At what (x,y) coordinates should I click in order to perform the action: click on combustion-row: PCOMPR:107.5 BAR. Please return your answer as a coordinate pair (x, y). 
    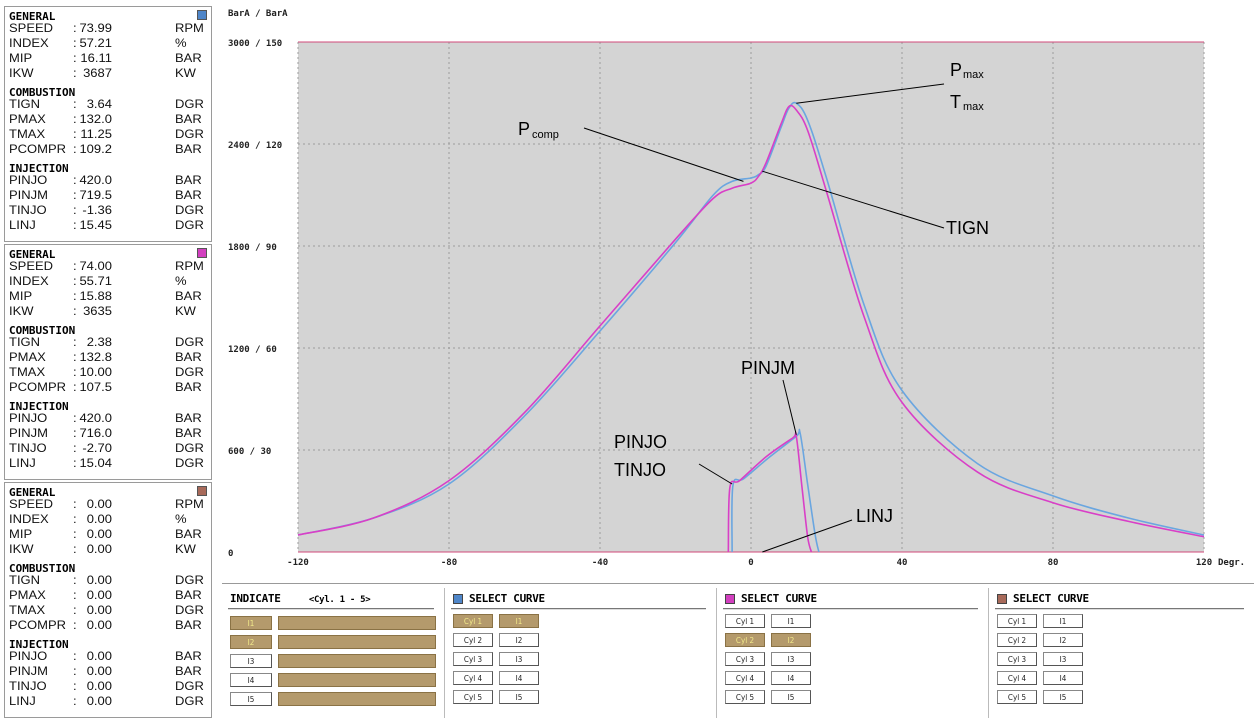
    Looking at the image, I should click on (105, 387).